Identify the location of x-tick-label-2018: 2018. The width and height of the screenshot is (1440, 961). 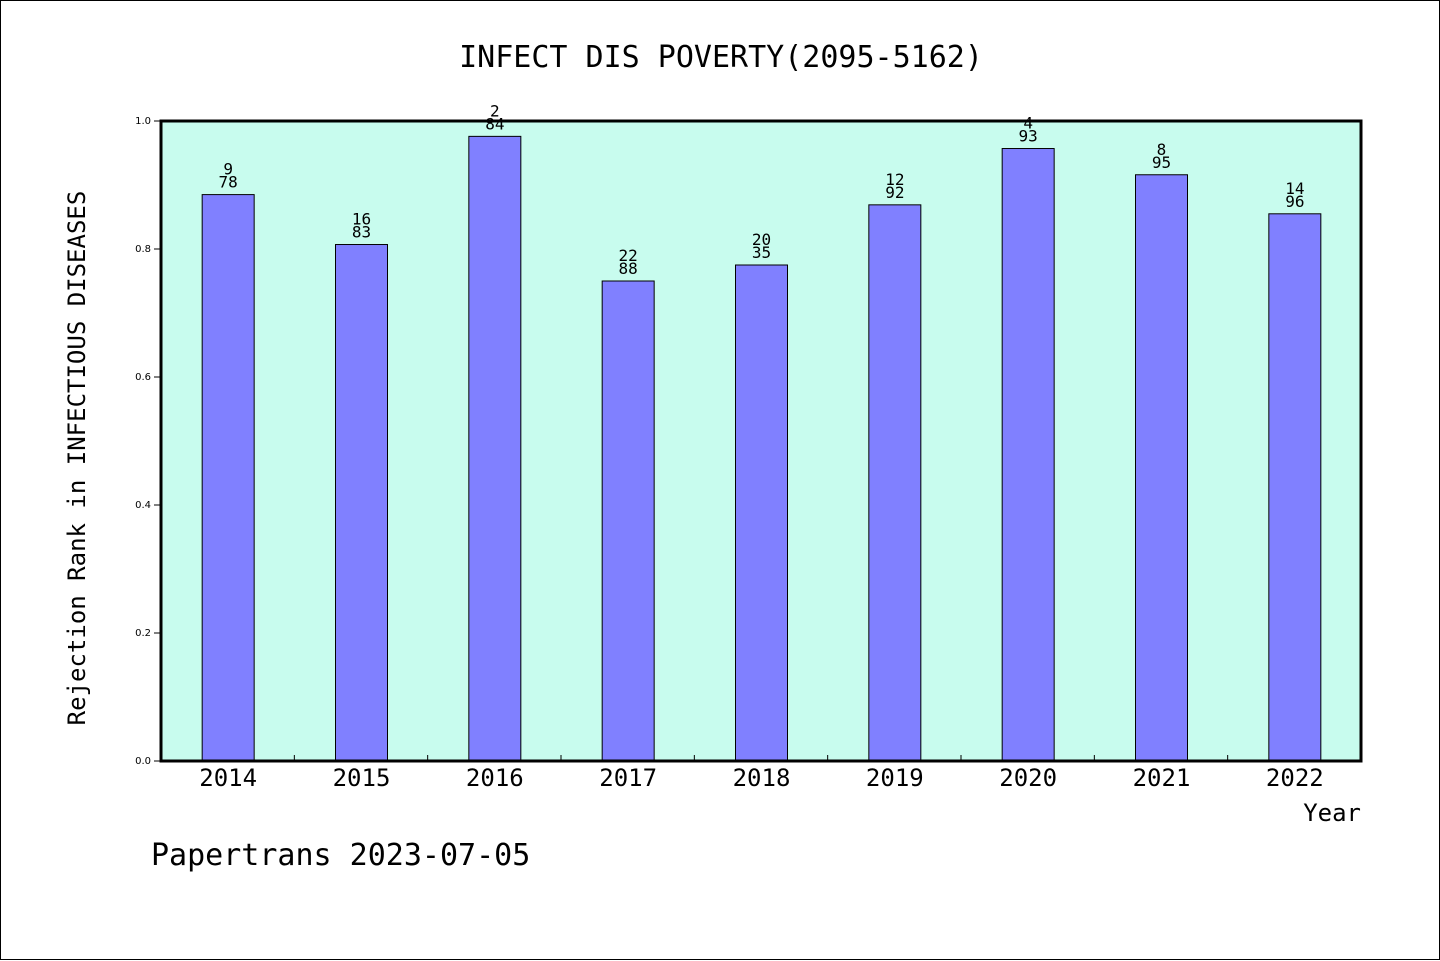
(762, 778).